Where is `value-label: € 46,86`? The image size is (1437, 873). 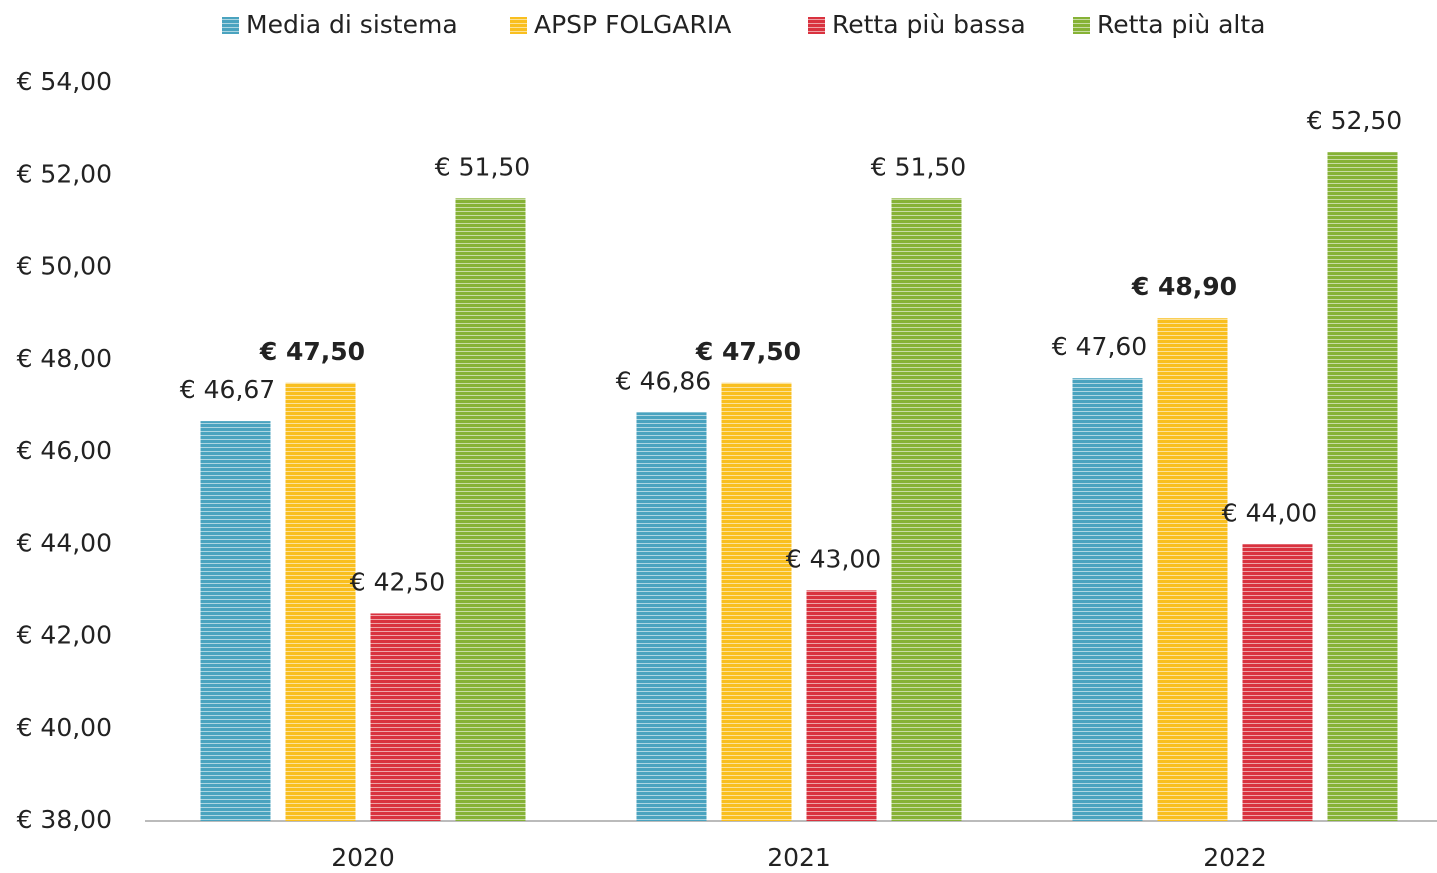 value-label: € 46,86 is located at coordinates (663, 380).